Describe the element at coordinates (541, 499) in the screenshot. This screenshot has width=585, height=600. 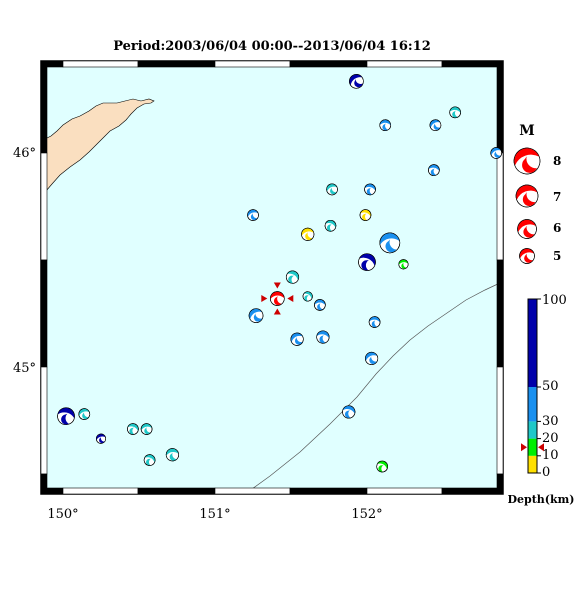
I see `depth-scale-title: Depth(km)` at that location.